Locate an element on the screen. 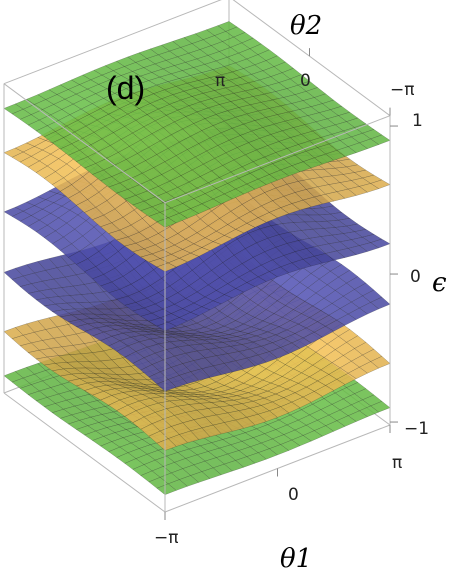 The height and width of the screenshot is (577, 450). theta2-axis-title: θ2 is located at coordinates (306, 26).